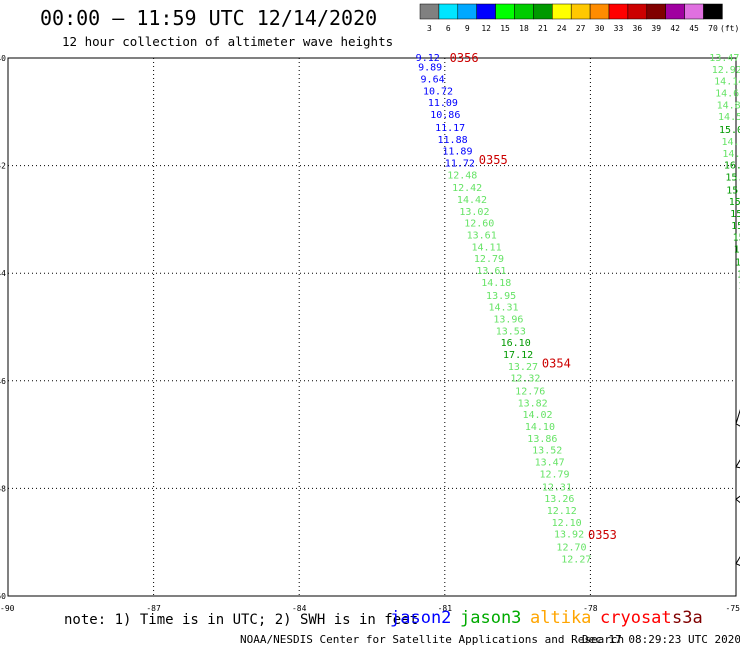 This screenshot has height=650, width=740. What do you see at coordinates (727, 94) in the screenshot?
I see `right-track-wave-height: 14.63` at bounding box center [727, 94].